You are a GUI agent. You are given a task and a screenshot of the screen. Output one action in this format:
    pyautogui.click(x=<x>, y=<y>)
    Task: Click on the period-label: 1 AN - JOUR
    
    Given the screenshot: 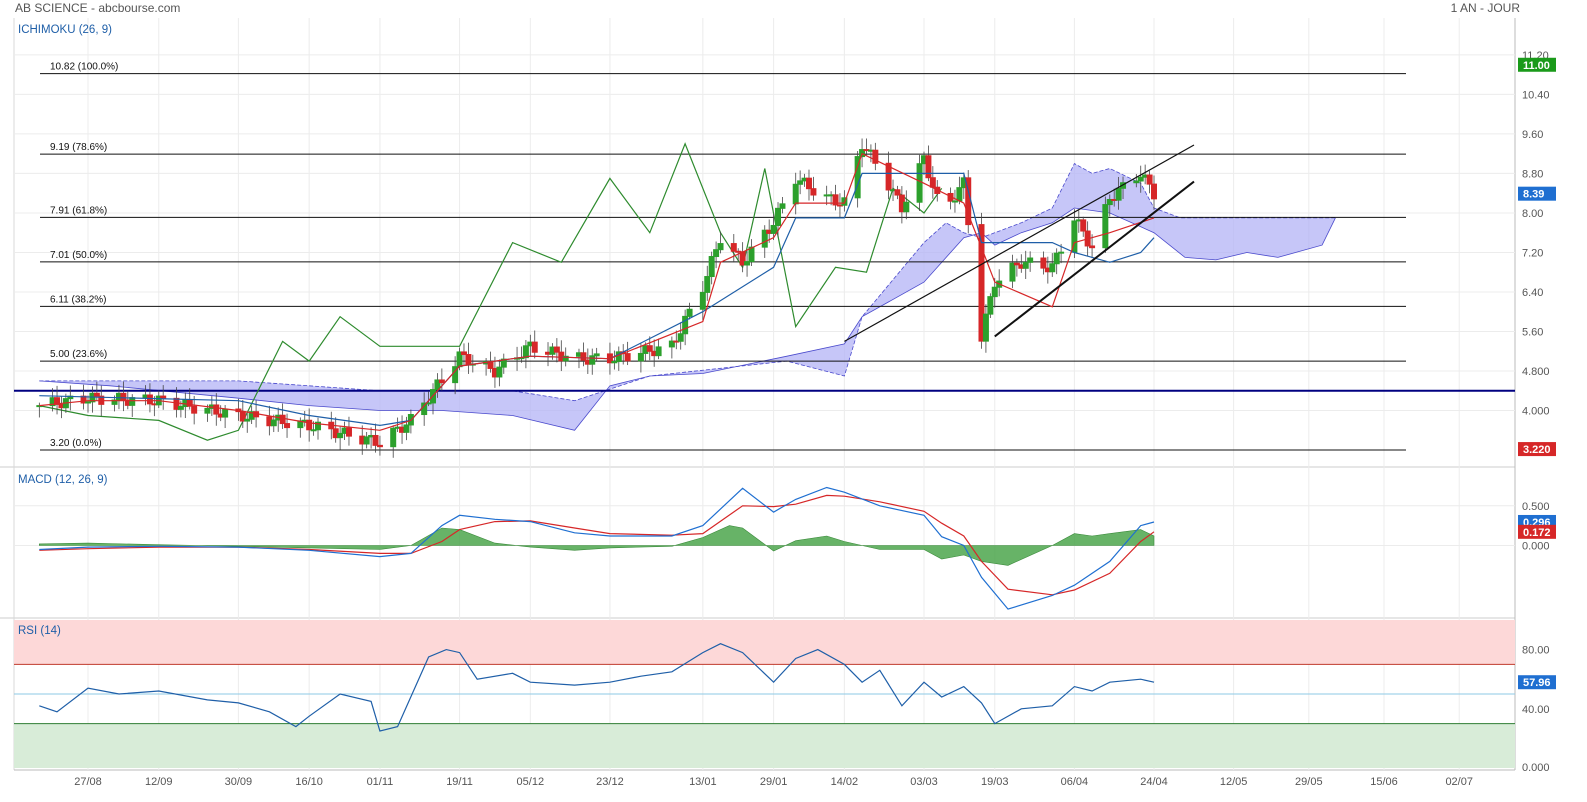 What is the action you would take?
    pyautogui.click(x=1485, y=8)
    